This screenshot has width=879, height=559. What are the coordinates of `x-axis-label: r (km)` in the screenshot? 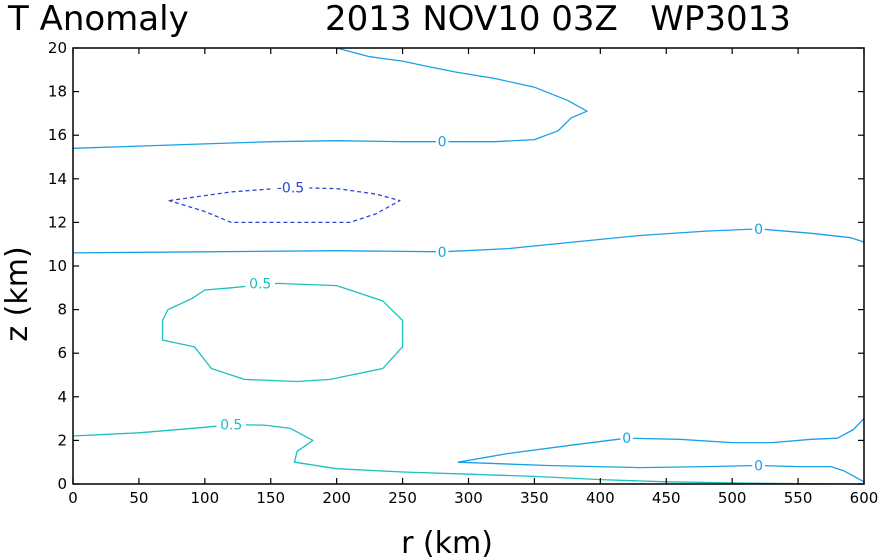 It's located at (447, 542).